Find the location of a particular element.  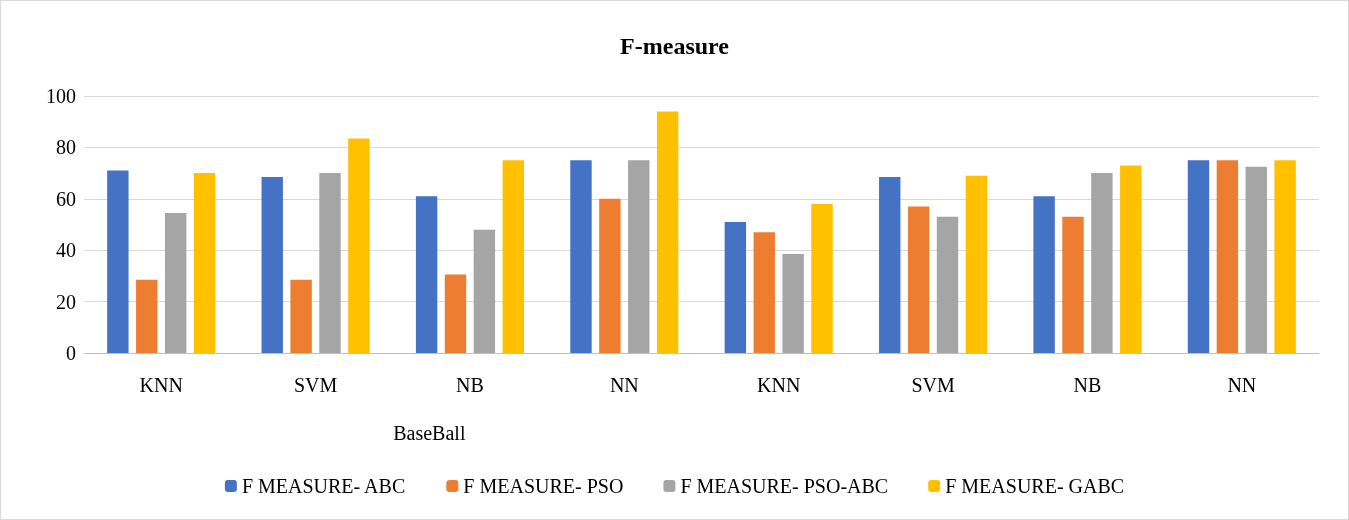

legend-label: F MEASURE- GABC is located at coordinates (1035, 486).